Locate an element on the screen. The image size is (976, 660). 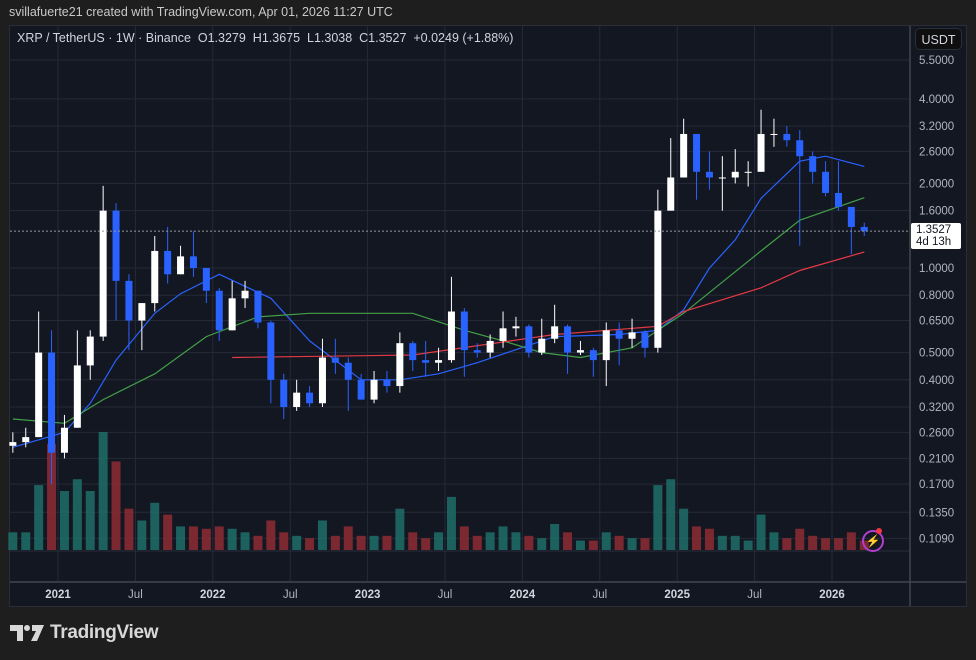
price-tick-label: 3.2000 is located at coordinates (936, 127).